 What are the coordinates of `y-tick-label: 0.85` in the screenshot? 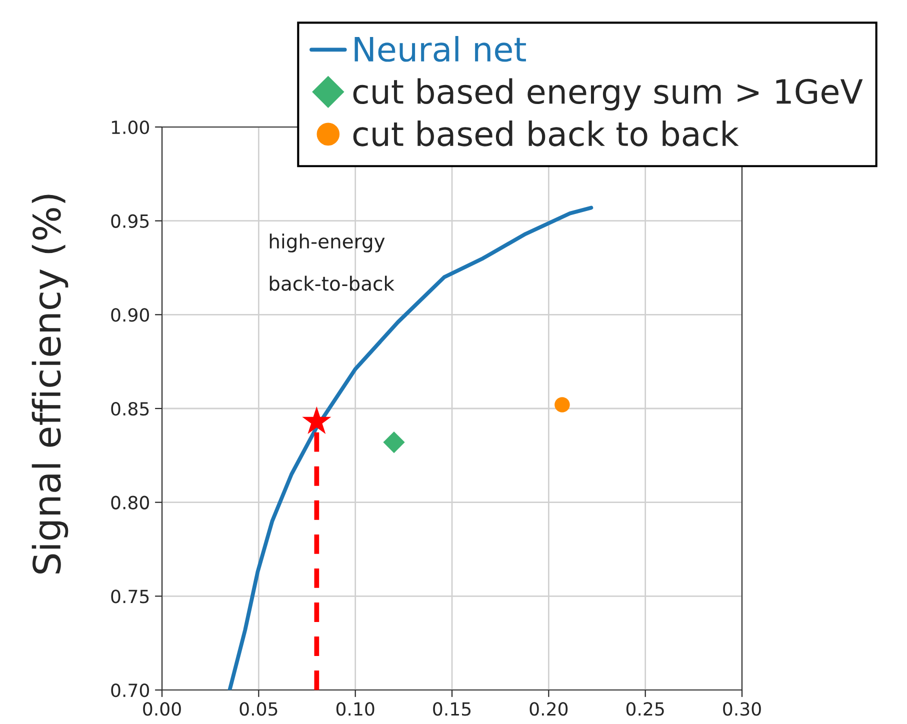 It's located at (130, 409).